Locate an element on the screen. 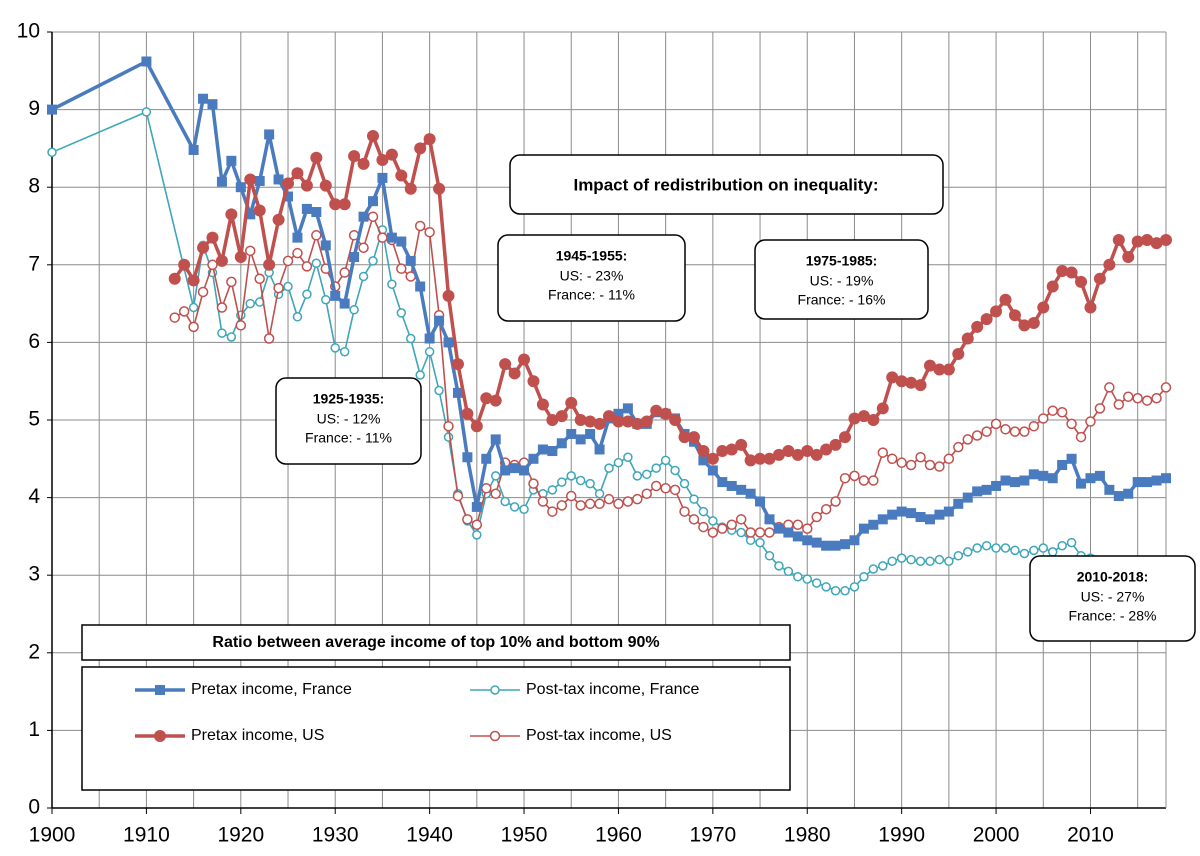 The image size is (1200, 856). legend-label: Pretax income, France is located at coordinates (271, 689).